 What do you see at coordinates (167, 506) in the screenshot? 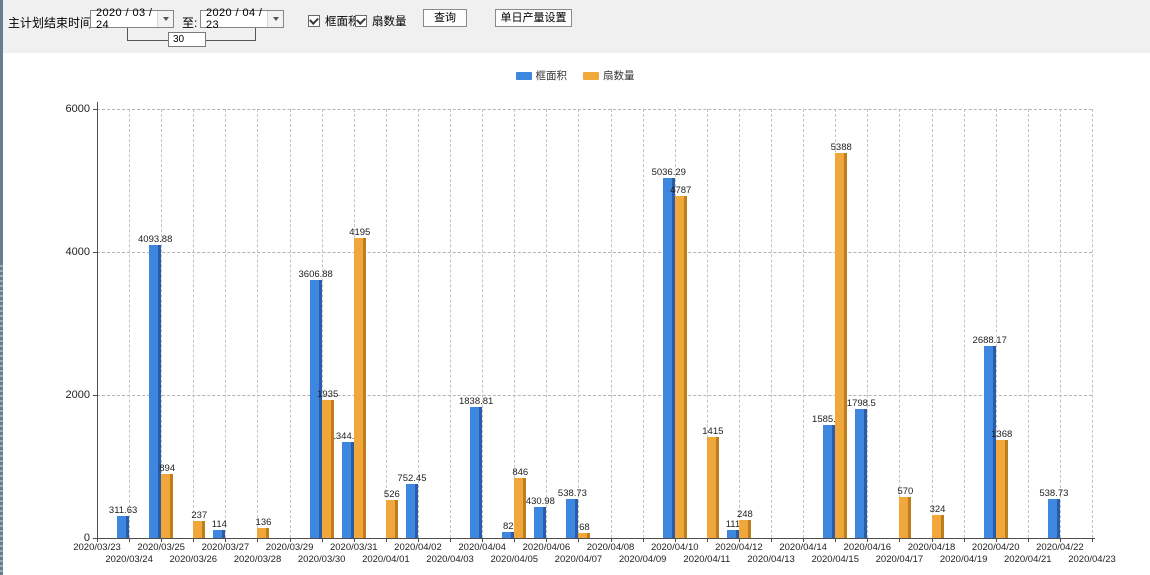
I see `bar-扇数量-2020/03/25` at bounding box center [167, 506].